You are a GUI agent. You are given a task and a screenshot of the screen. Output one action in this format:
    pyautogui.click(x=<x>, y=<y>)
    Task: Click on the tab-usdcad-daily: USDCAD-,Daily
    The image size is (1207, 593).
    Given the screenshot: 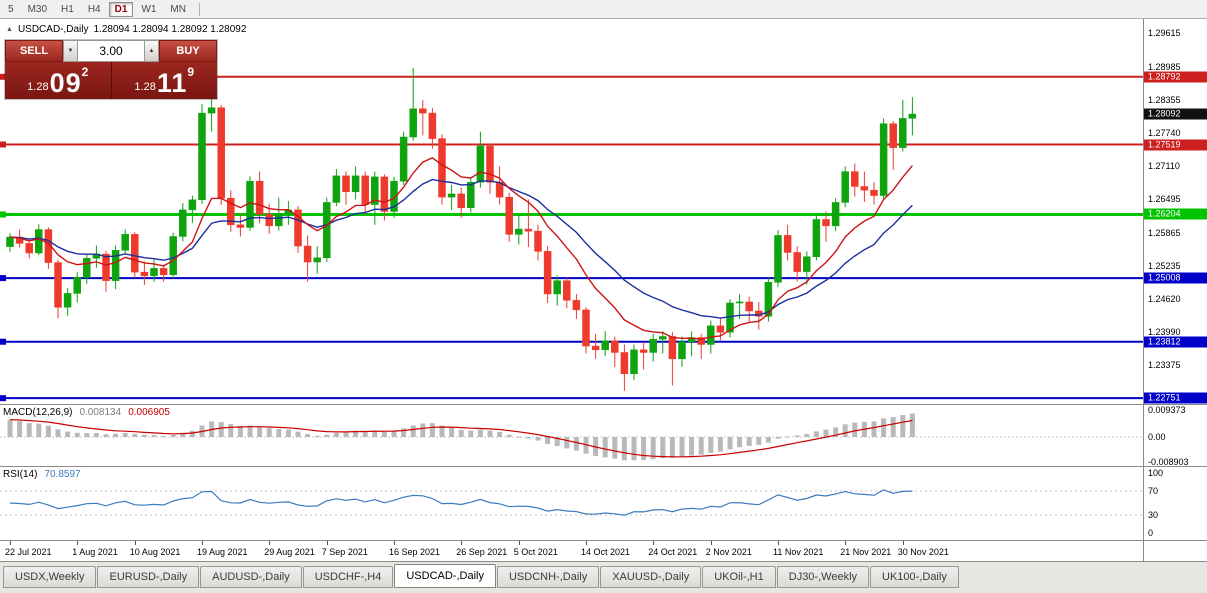 What is the action you would take?
    pyautogui.click(x=445, y=576)
    